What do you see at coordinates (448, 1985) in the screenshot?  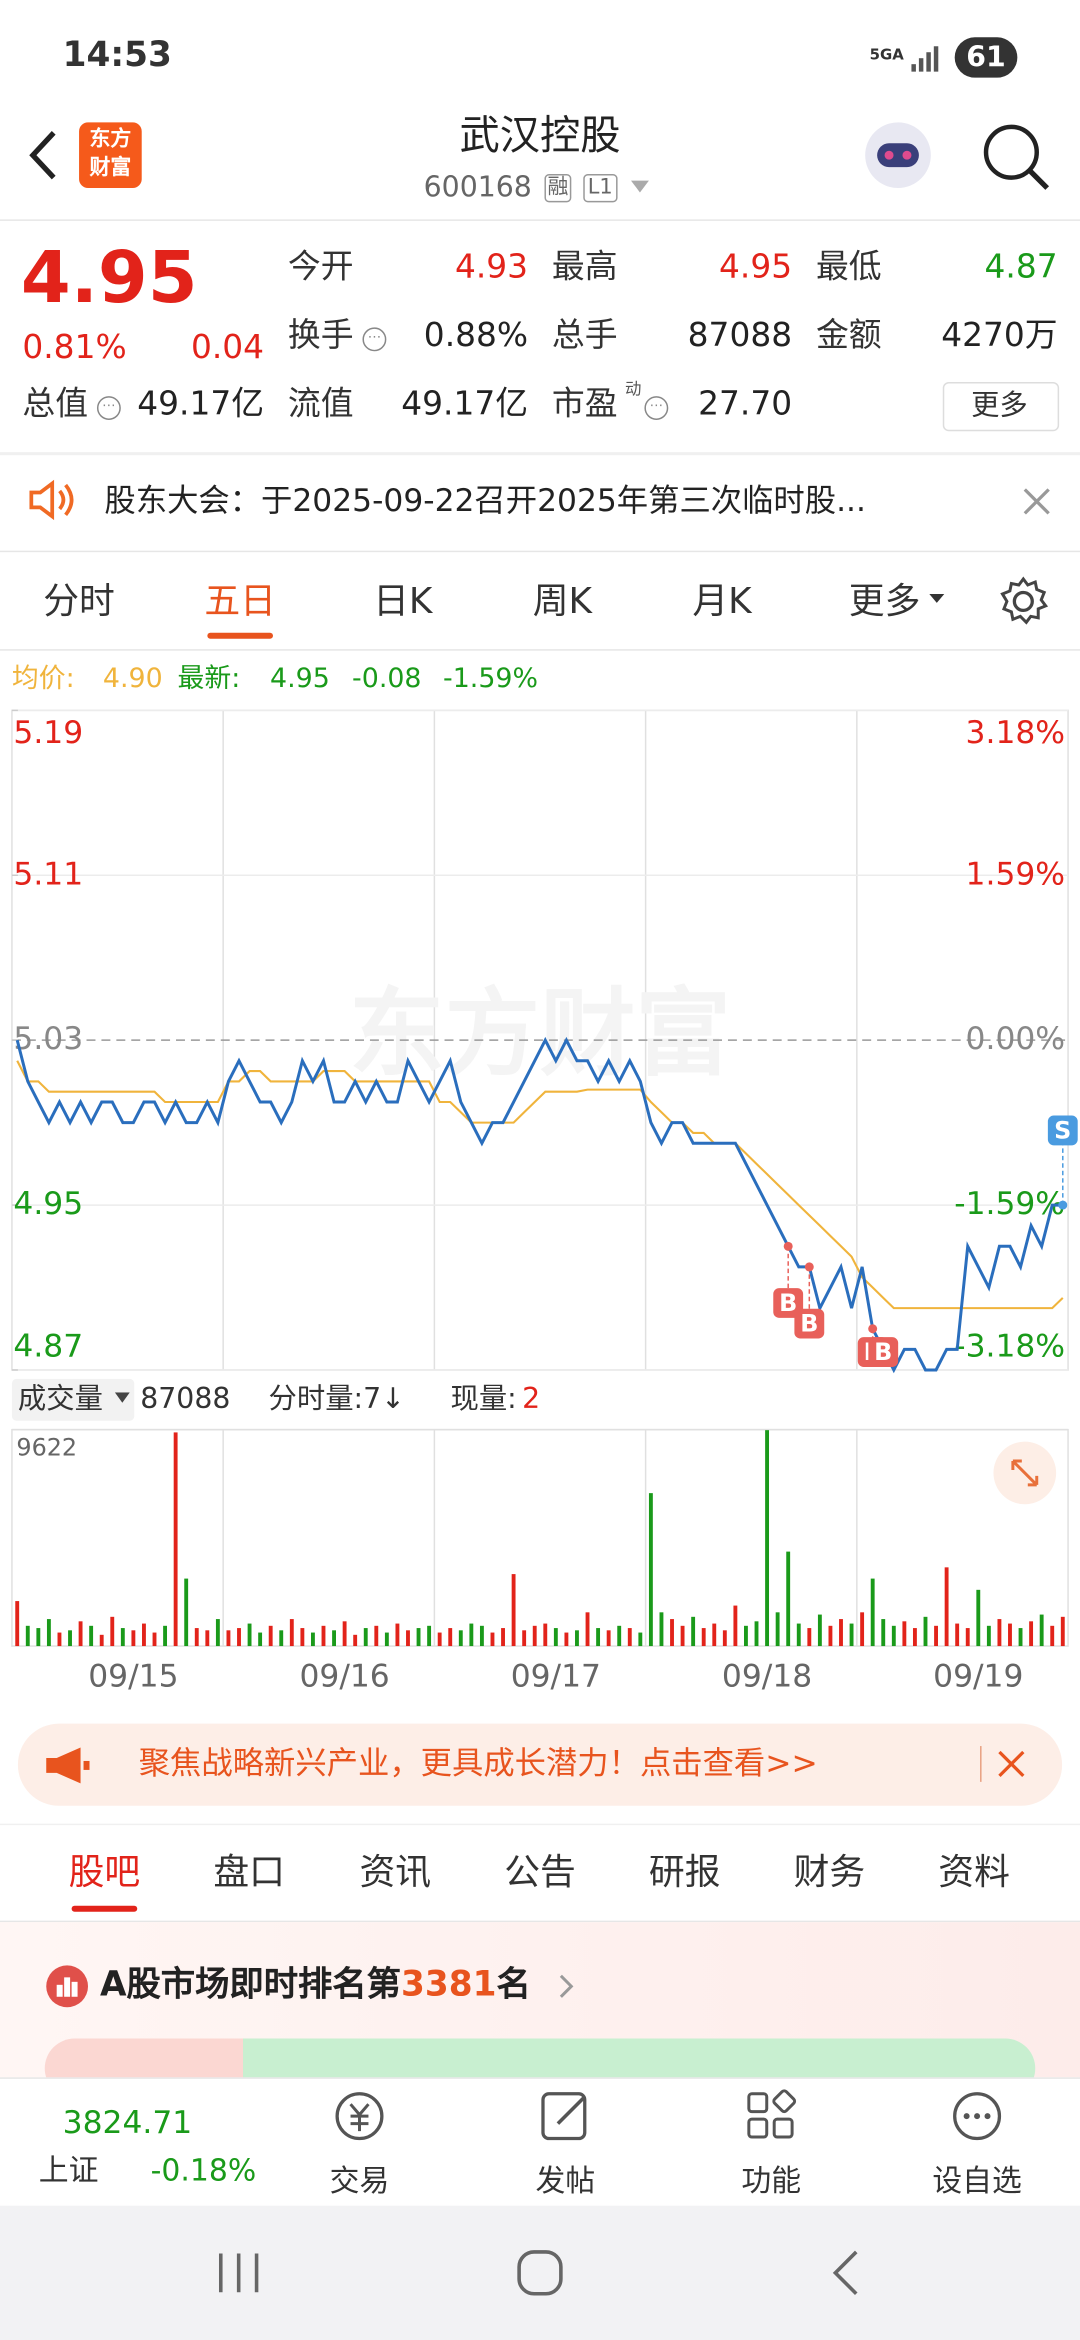 I see `ranking-number: 3381` at bounding box center [448, 1985].